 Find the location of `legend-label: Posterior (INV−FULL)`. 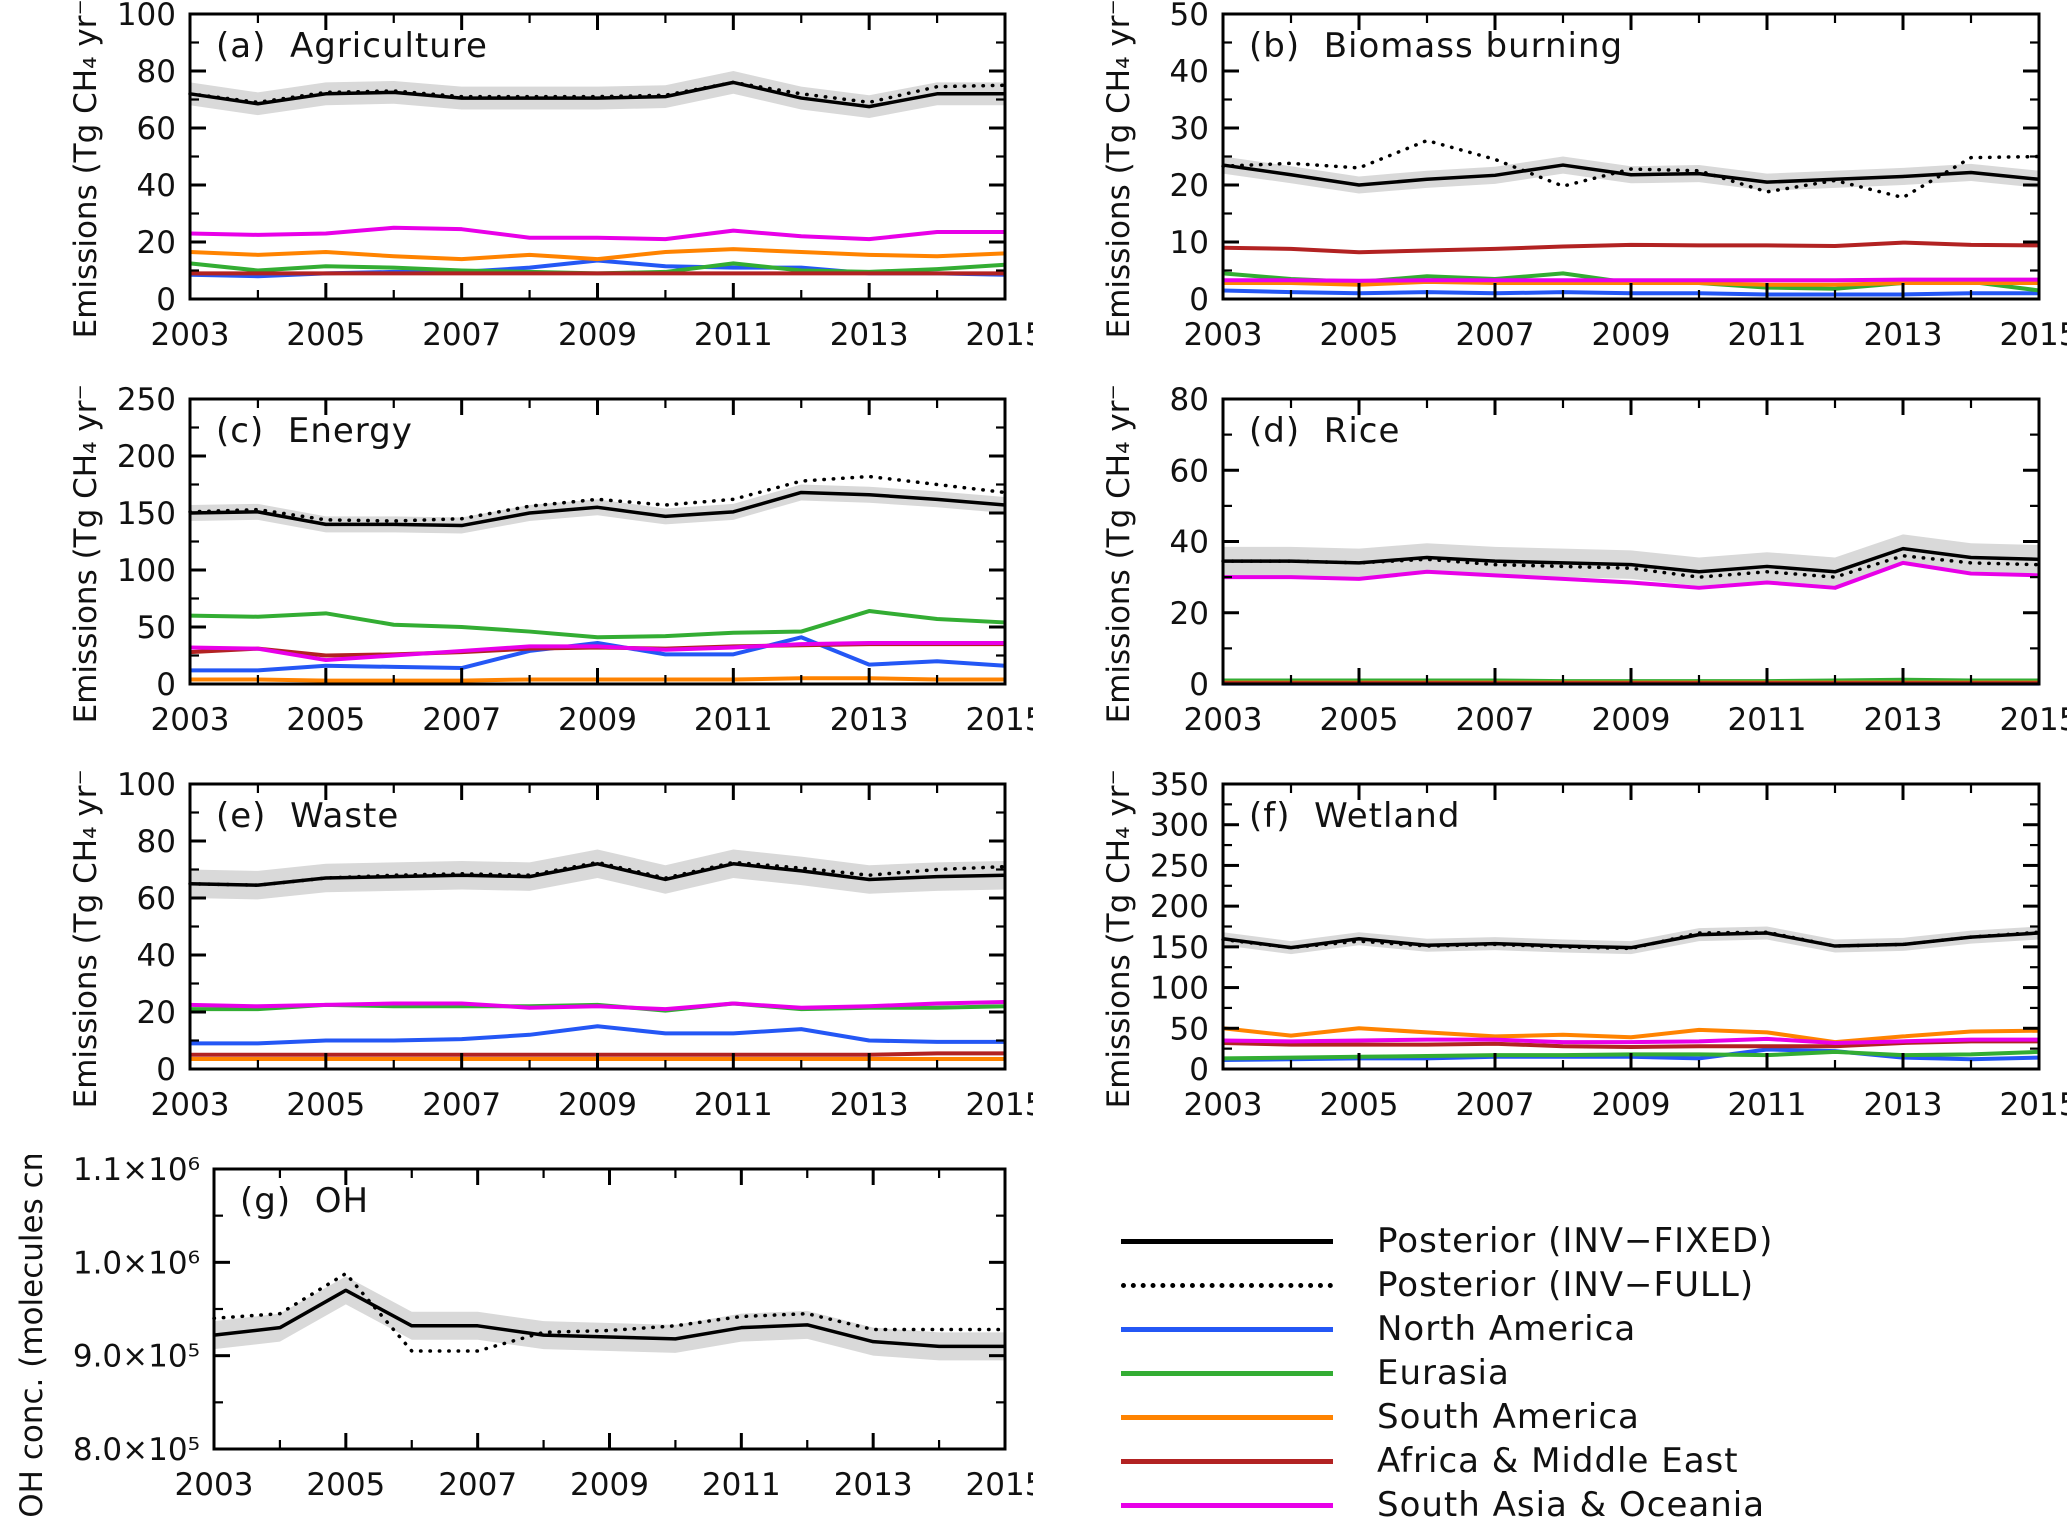

legend-label: Posterior (INV−FULL) is located at coordinates (1566, 1285).